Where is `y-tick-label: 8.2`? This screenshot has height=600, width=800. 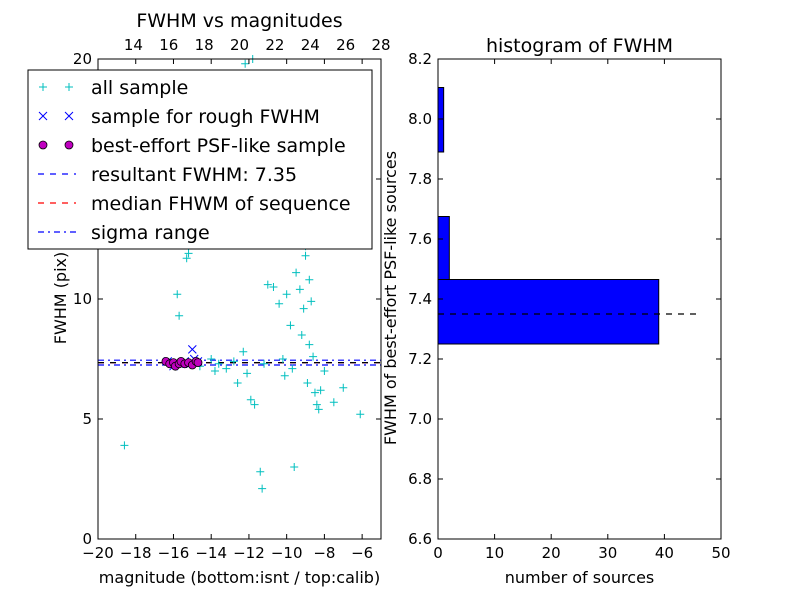
y-tick-label: 8.2 is located at coordinates (420, 59).